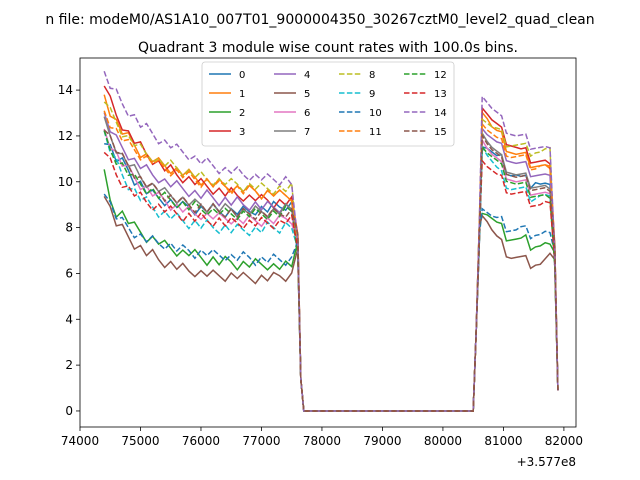 The height and width of the screenshot is (480, 640). Describe the element at coordinates (372, 75) in the screenshot. I see `legend-label: 8` at that location.